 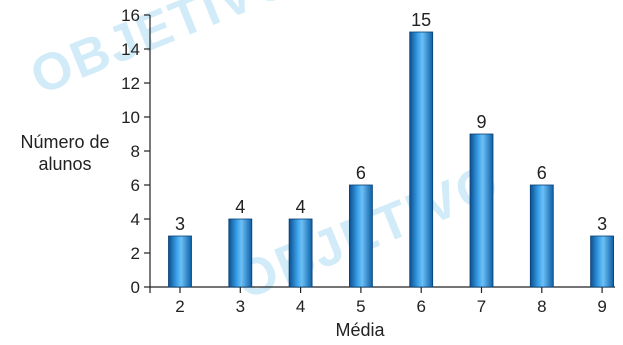 What do you see at coordinates (135, 185) in the screenshot?
I see `y-tick-label: 6` at bounding box center [135, 185].